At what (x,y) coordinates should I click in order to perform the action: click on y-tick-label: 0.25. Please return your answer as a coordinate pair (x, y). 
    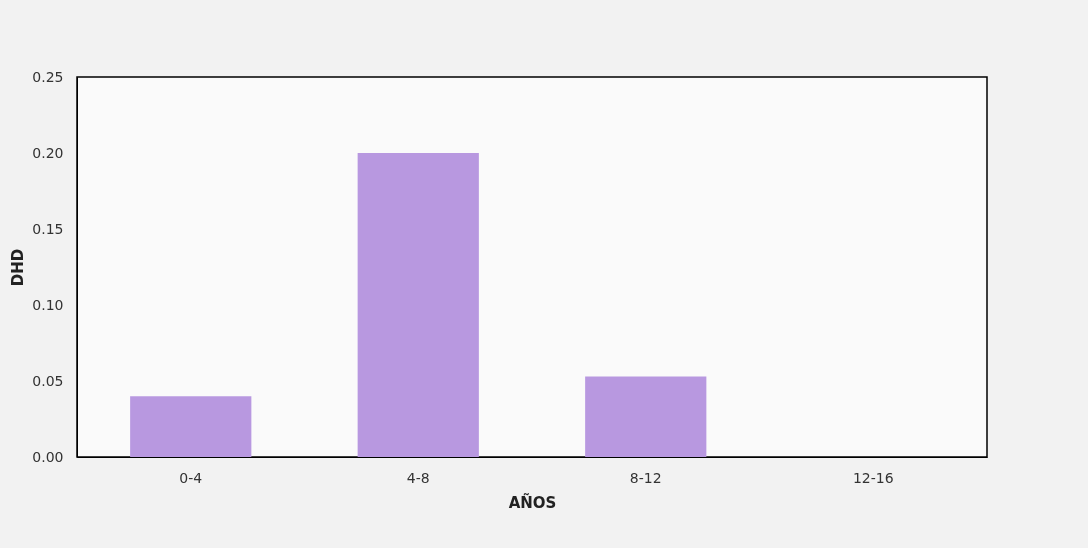
    Looking at the image, I should click on (48, 76).